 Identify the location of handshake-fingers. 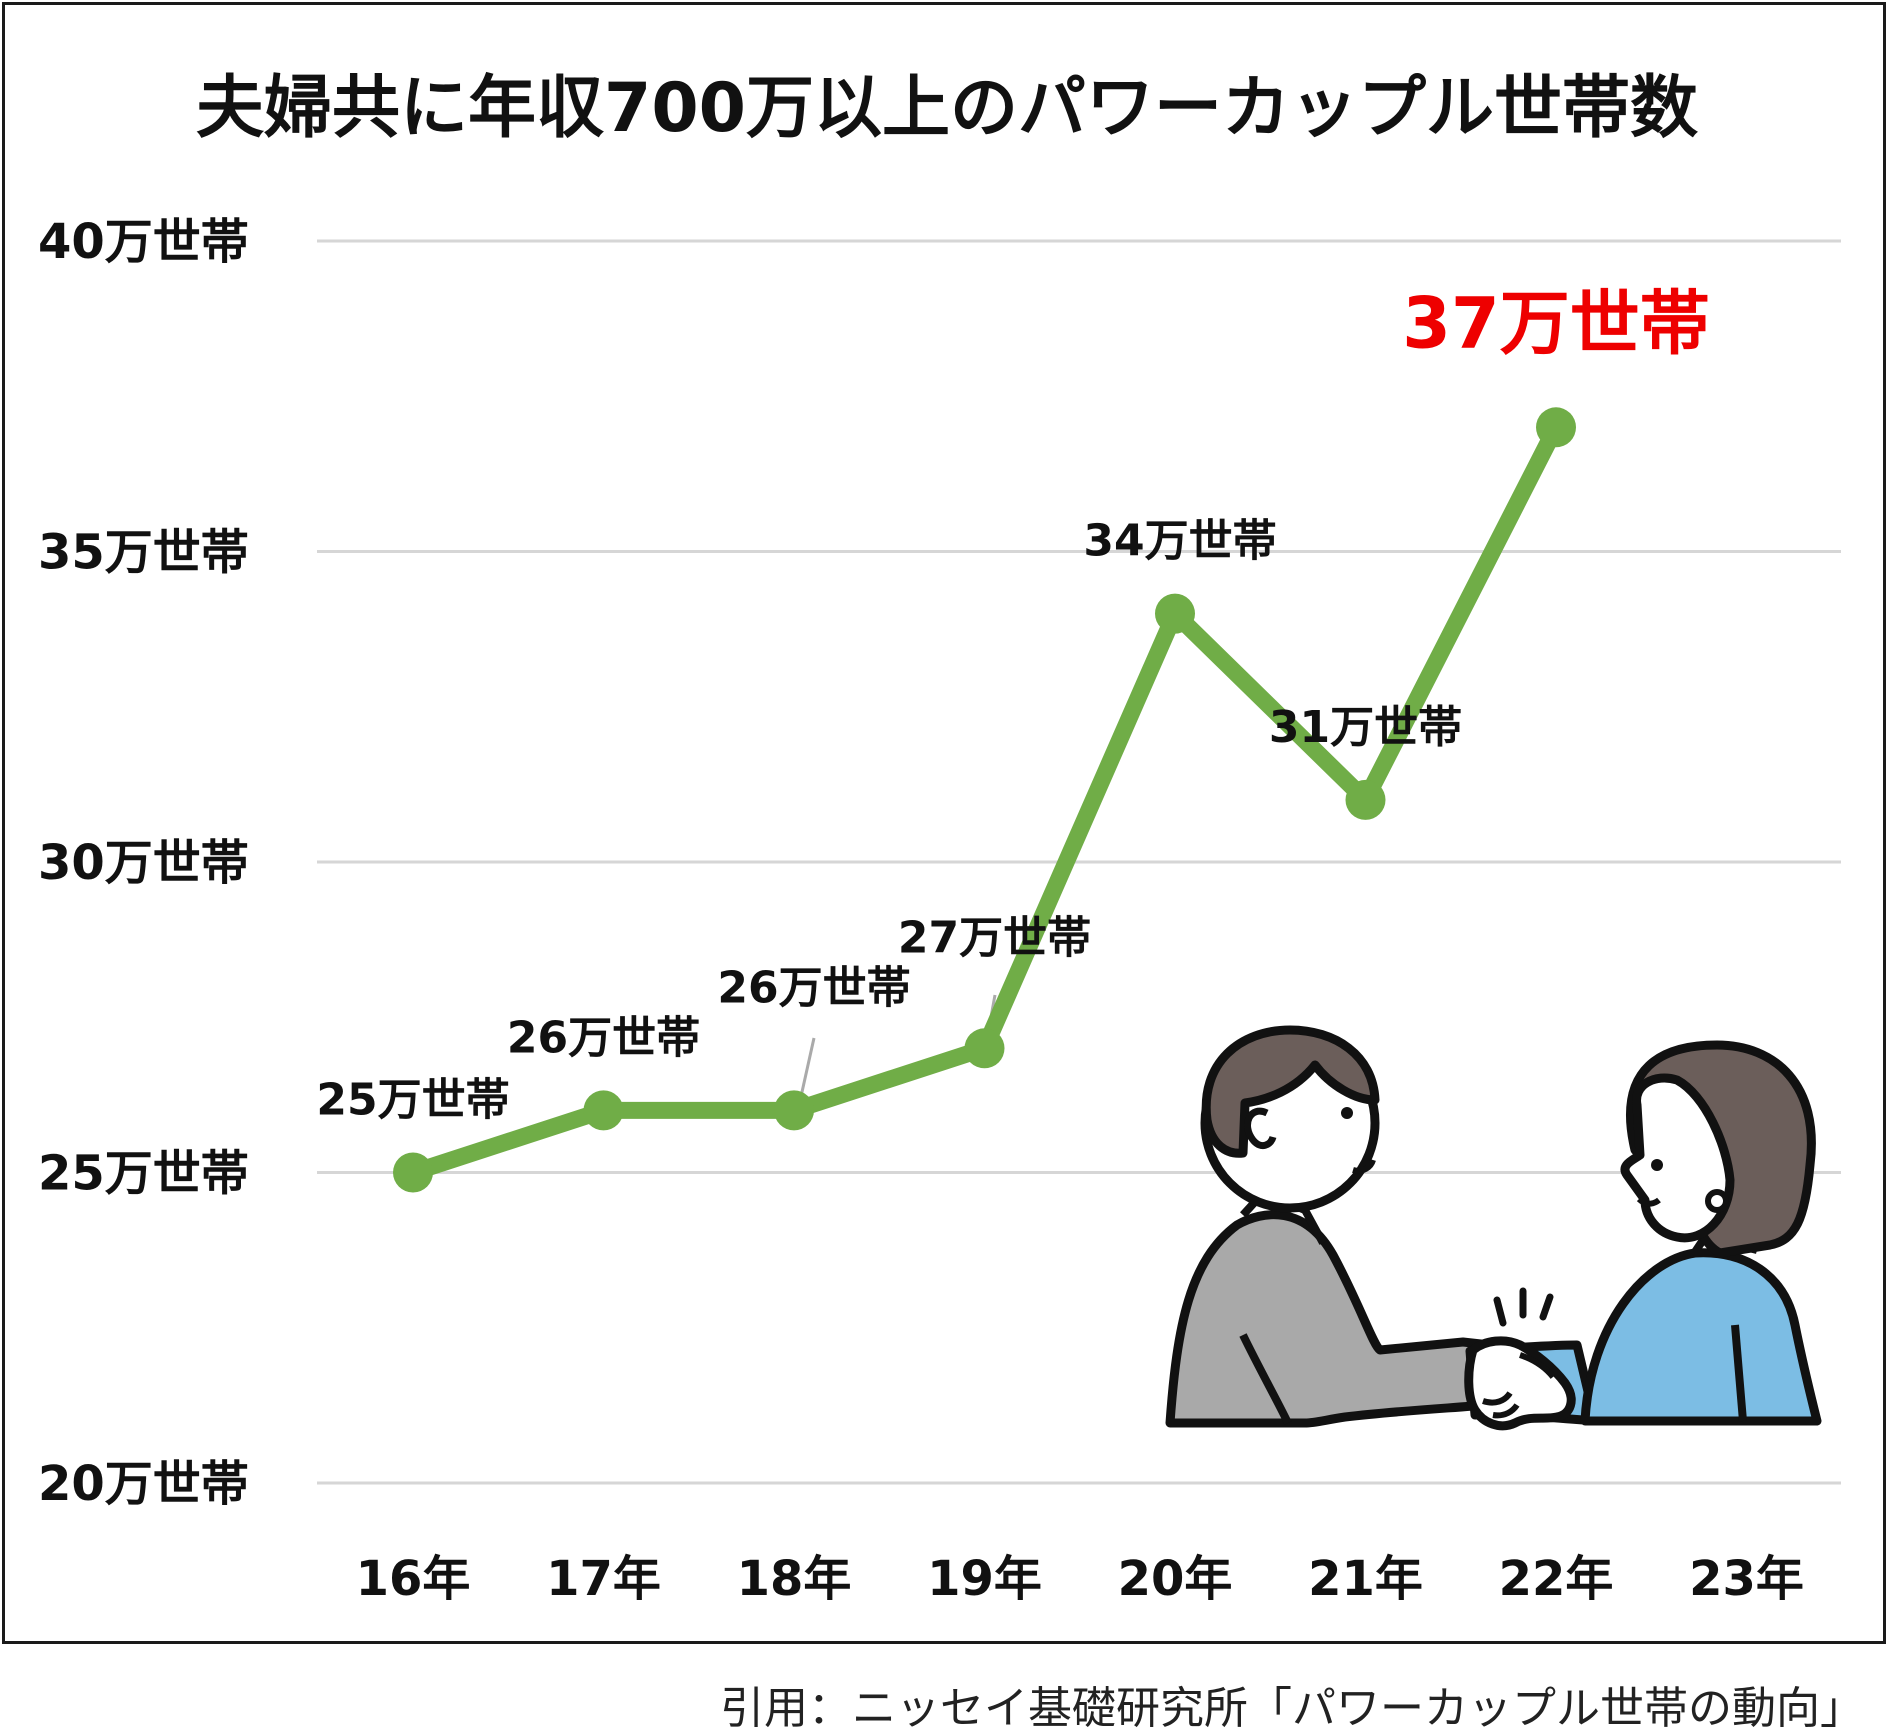
(1519, 1385).